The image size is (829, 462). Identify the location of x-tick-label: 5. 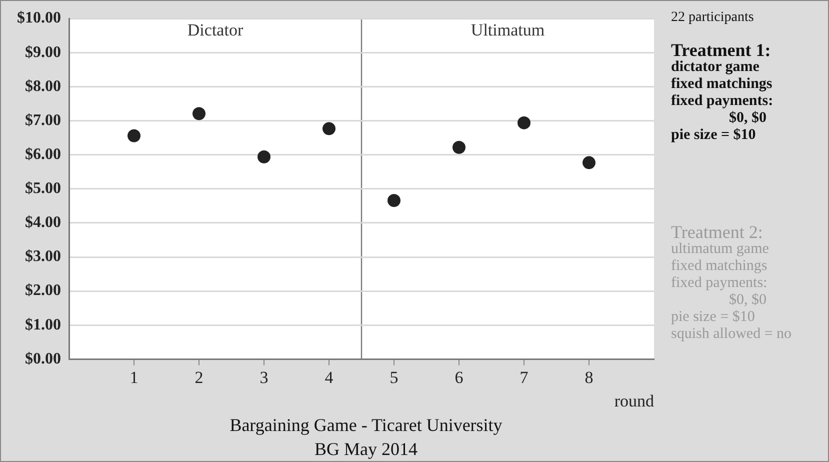
(394, 377).